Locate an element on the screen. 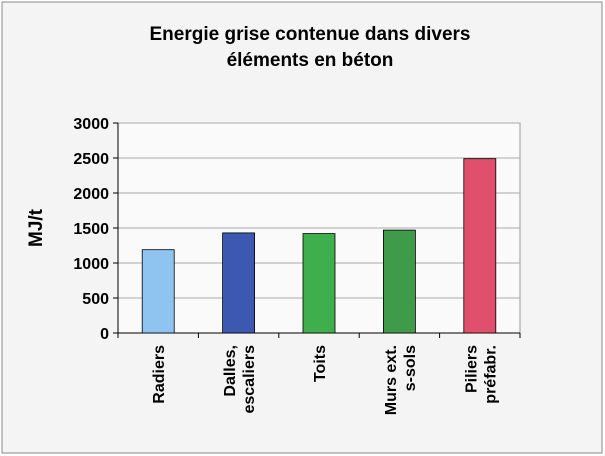 The image size is (605, 456). y-tick-label: 3000 is located at coordinates (91, 124).